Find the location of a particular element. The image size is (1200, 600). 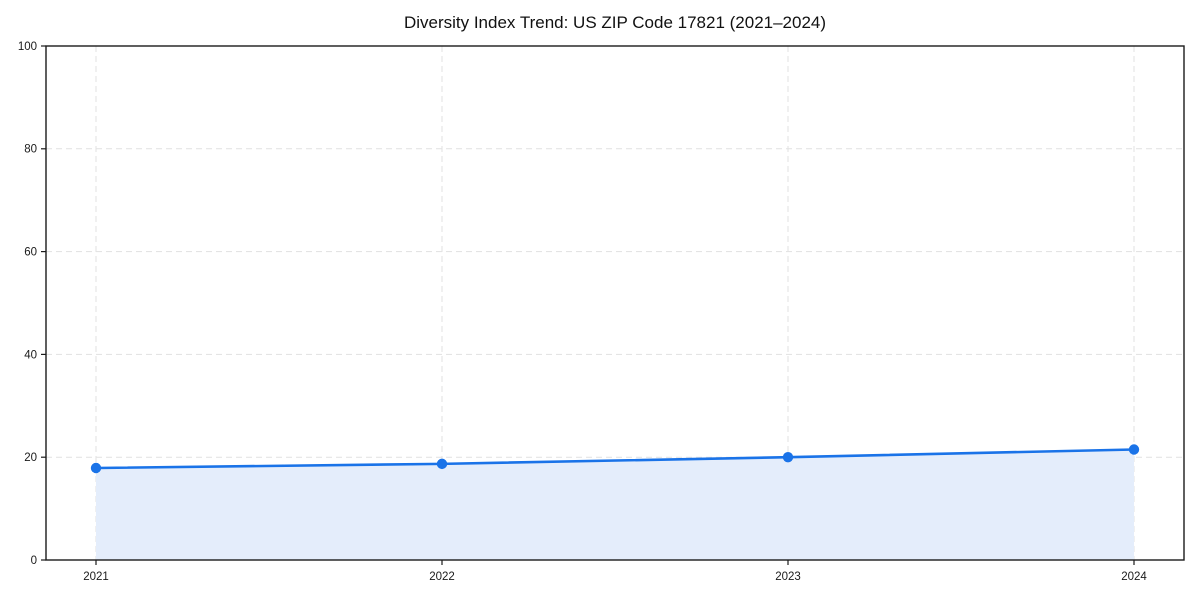

y-tick-label: 20 is located at coordinates (30, 458).